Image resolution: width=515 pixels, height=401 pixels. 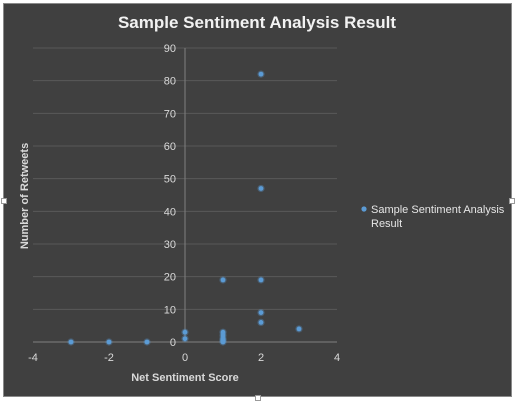 What do you see at coordinates (170, 196) in the screenshot?
I see `y-axis-ticks: 0 10 20 30 40 50 60 70 80 90` at bounding box center [170, 196].